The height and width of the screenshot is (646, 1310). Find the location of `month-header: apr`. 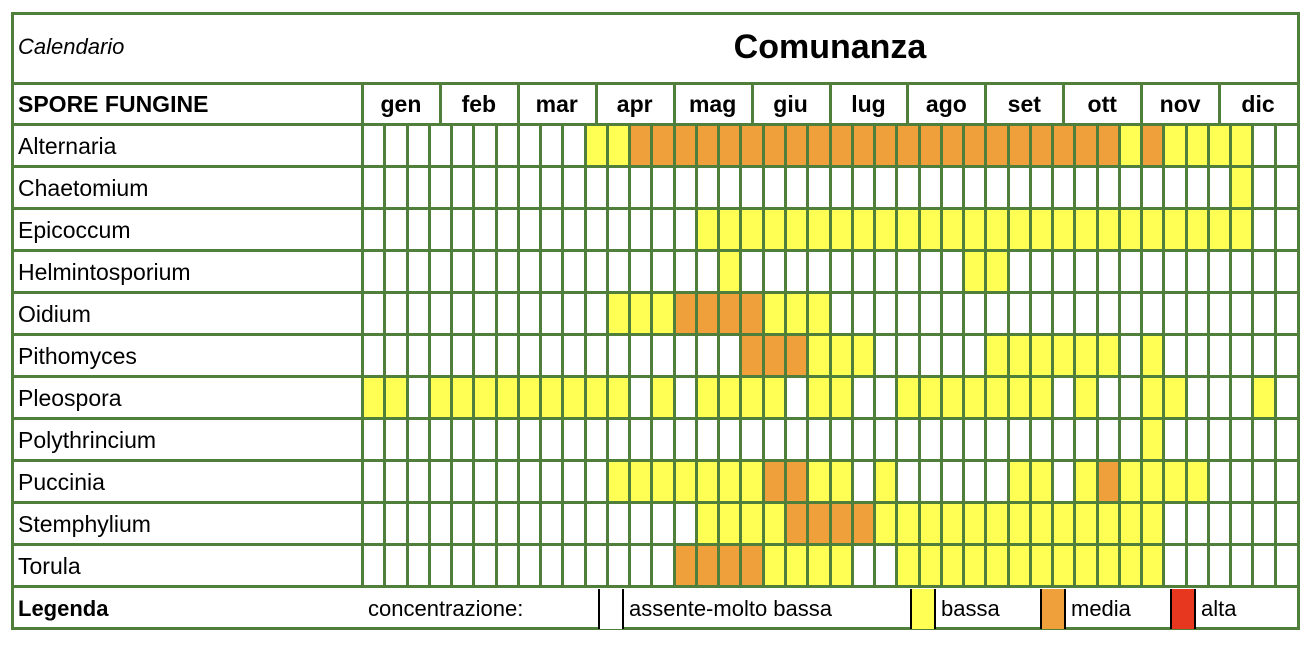

month-header: apr is located at coordinates (634, 104).